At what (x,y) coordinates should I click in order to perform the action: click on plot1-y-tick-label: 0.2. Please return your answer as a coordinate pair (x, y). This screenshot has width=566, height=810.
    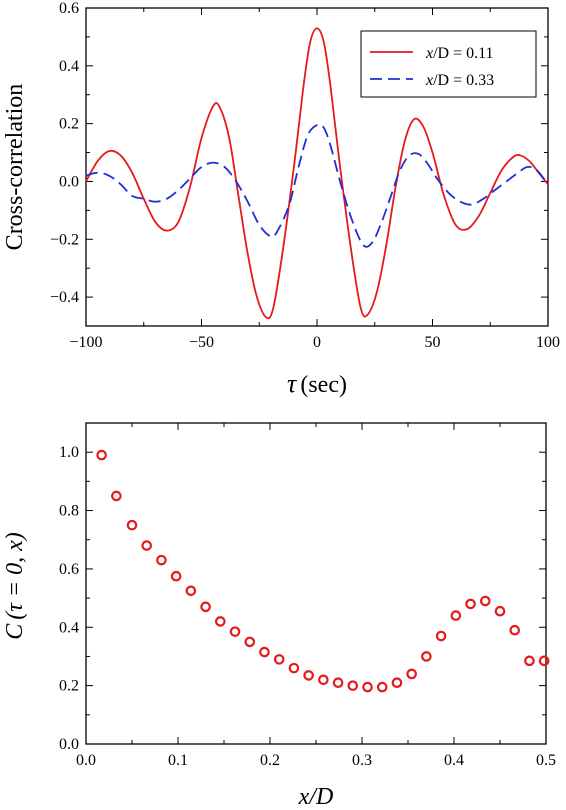
    Looking at the image, I should click on (69, 124).